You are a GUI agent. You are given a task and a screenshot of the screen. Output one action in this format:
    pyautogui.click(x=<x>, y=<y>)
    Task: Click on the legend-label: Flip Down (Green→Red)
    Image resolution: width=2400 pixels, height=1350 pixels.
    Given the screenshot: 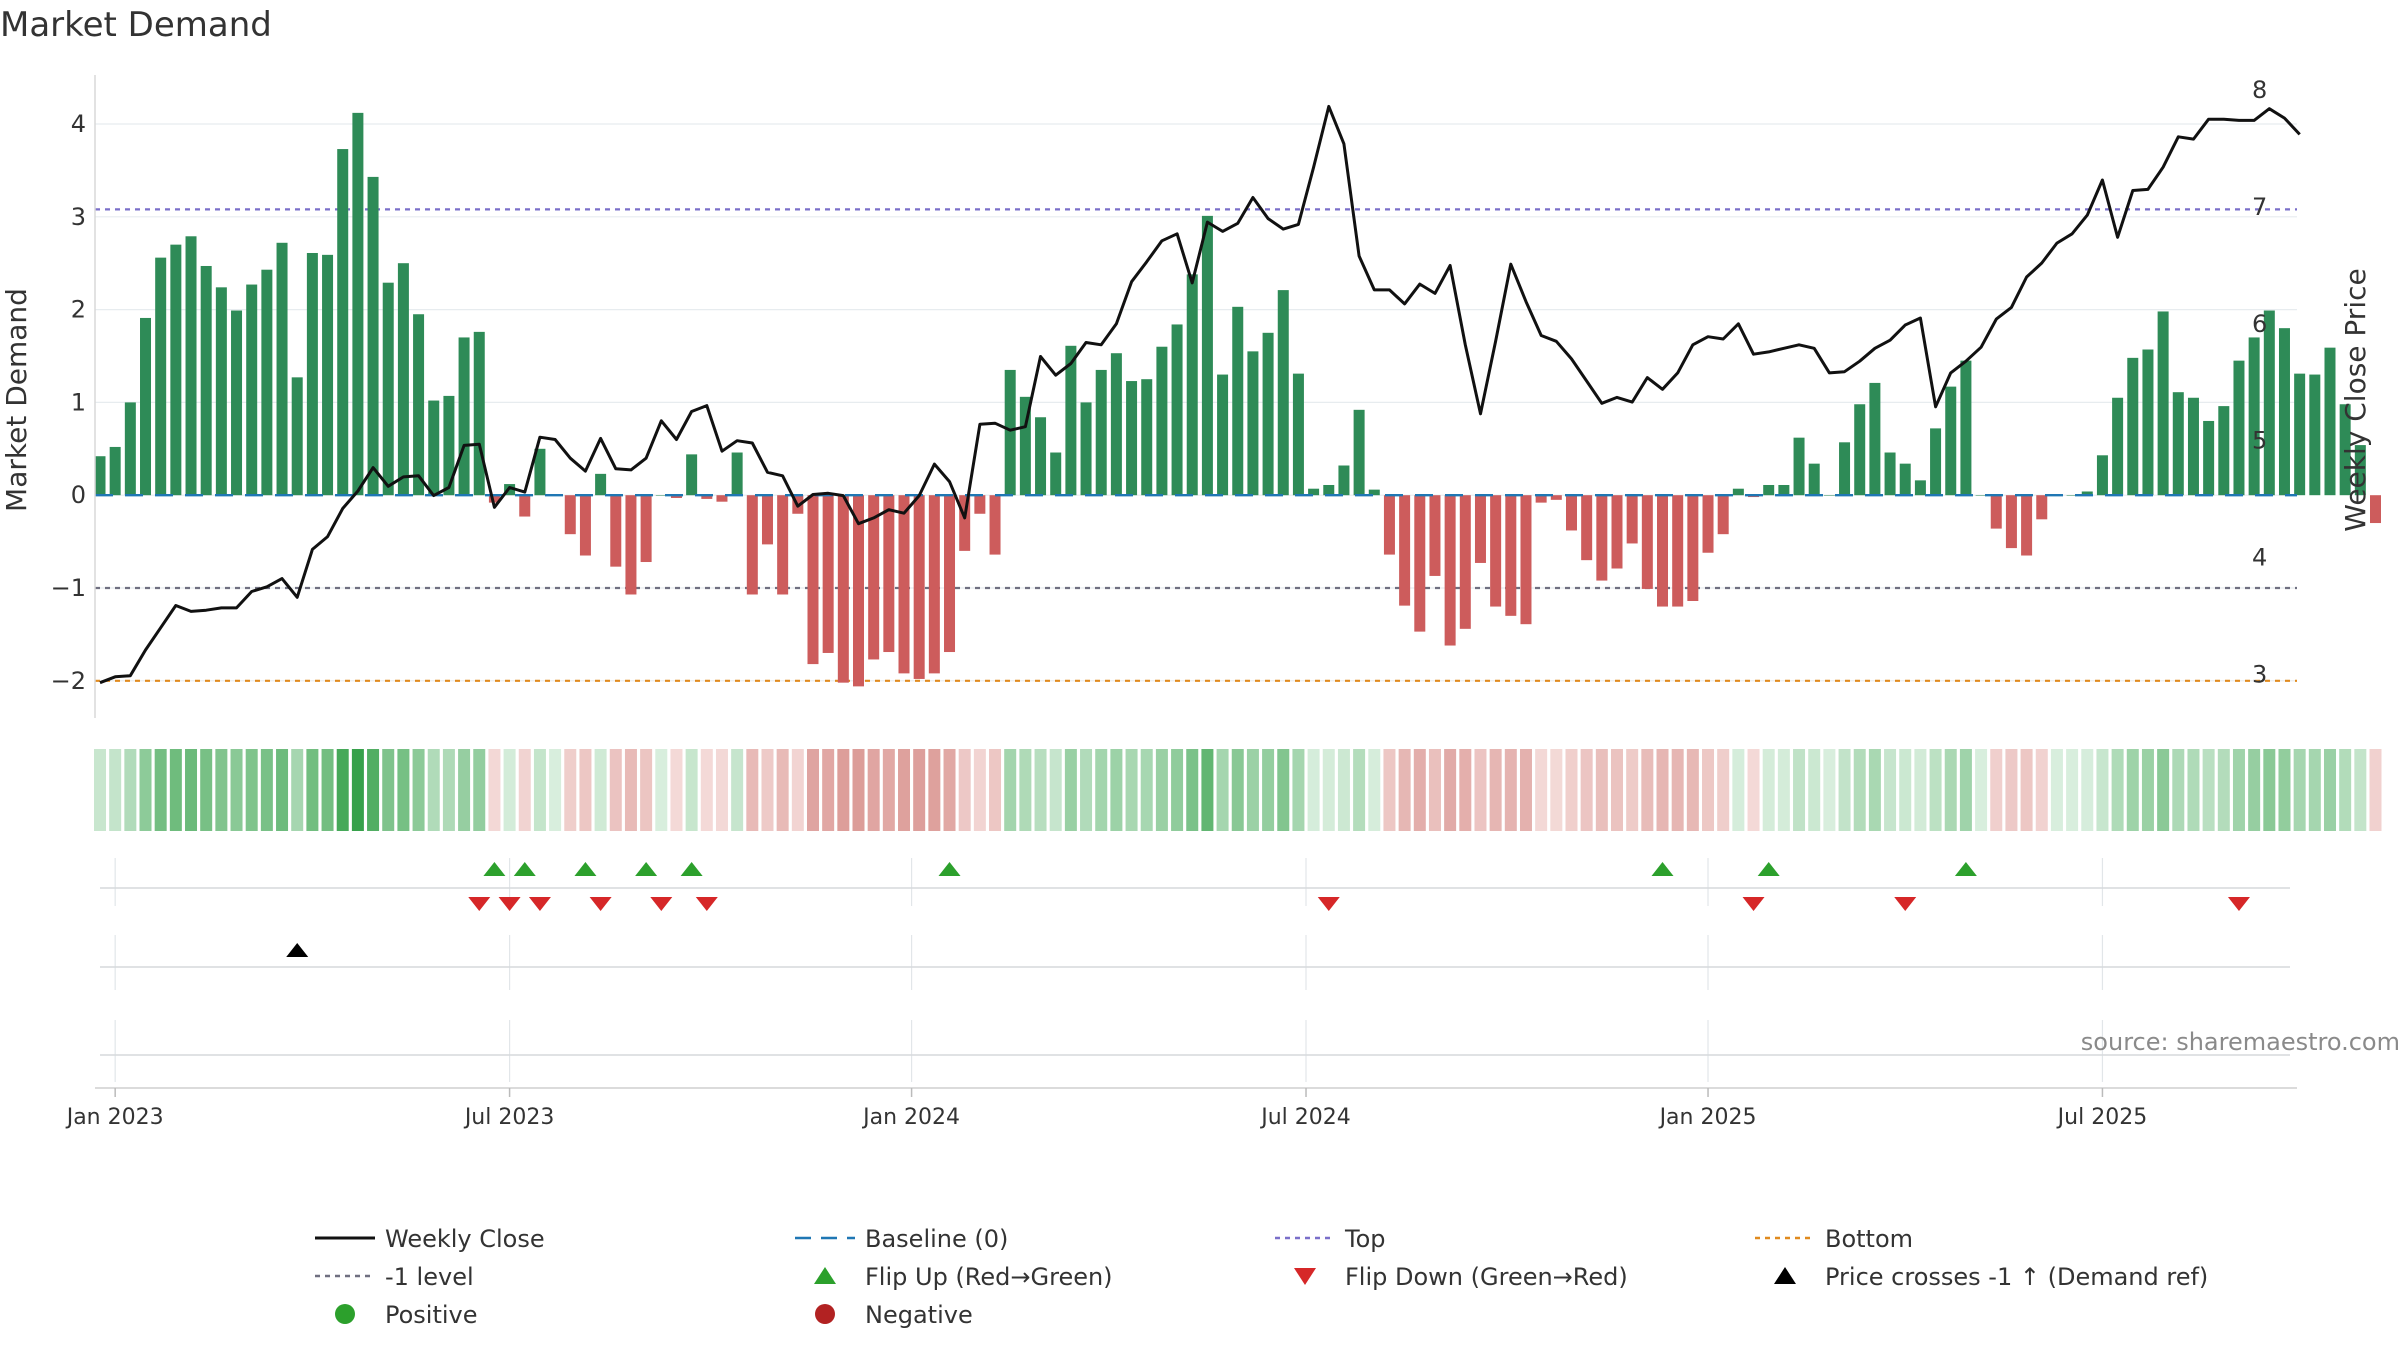 What is the action you would take?
    pyautogui.click(x=1486, y=1277)
    